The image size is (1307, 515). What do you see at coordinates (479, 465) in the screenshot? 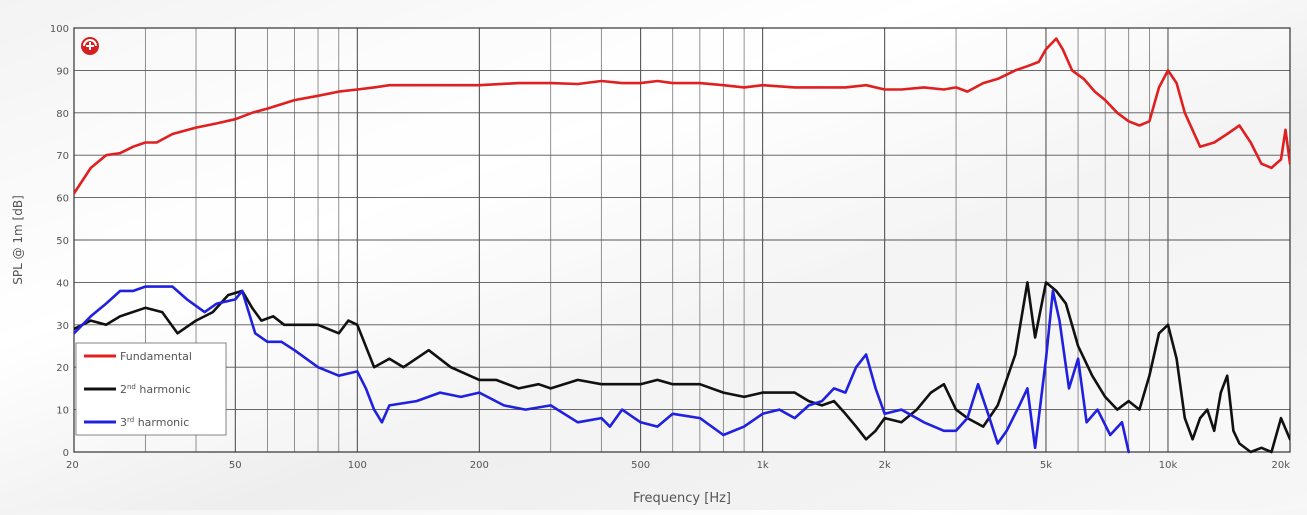
I see `x-tick-label: 200` at bounding box center [479, 465].